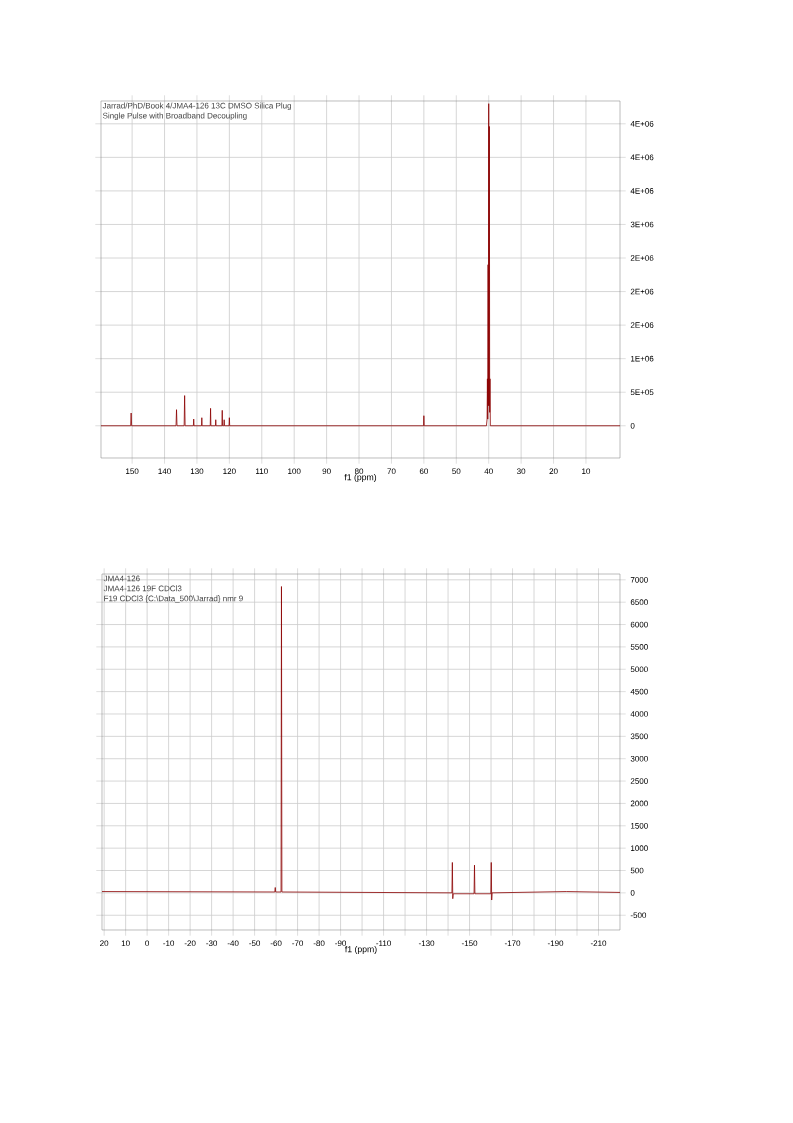  I want to click on x-tick-label: -110, so click(383, 943).